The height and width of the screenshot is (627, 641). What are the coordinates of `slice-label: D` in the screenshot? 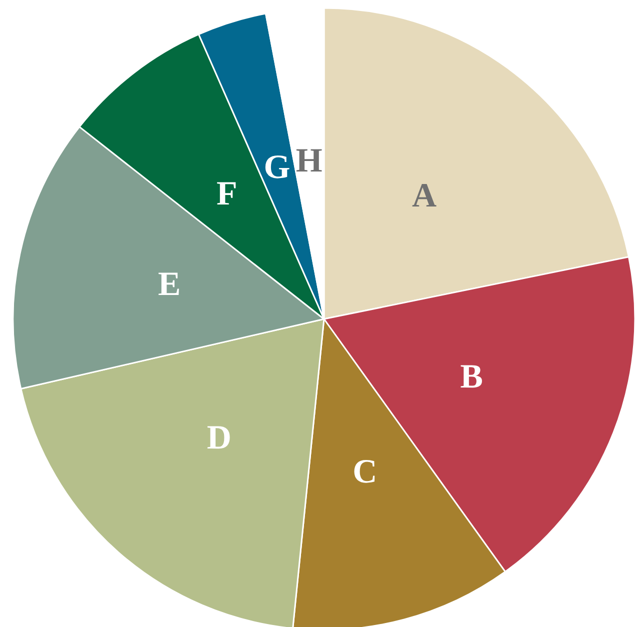 It's located at (219, 437).